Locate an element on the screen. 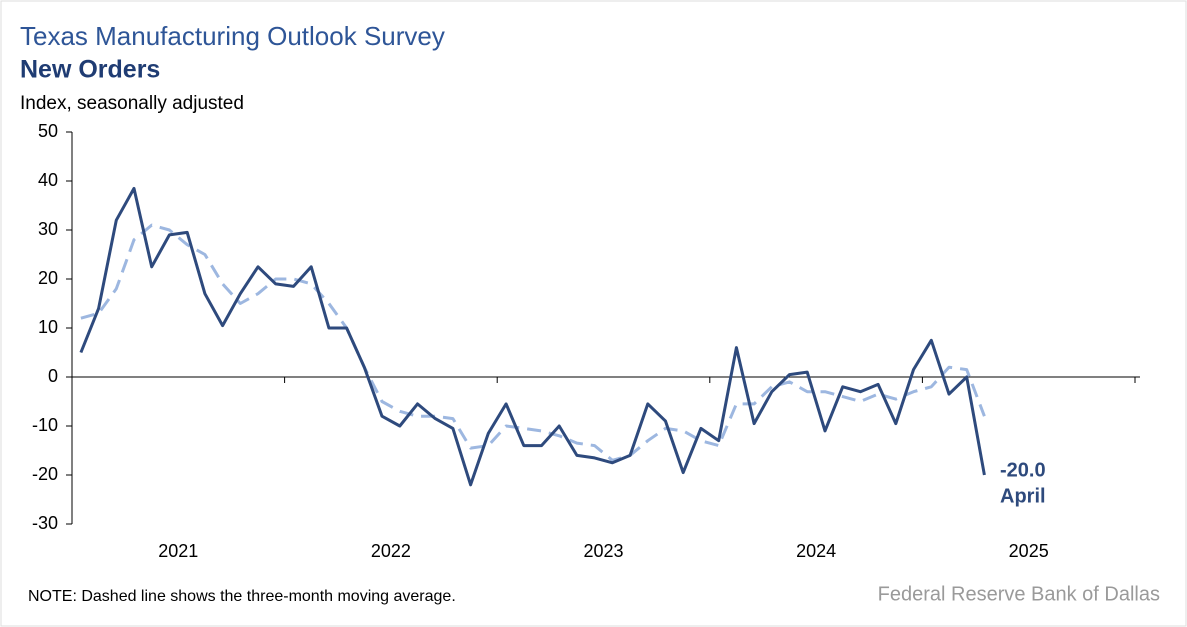 The image size is (1187, 627). y-tick-label: -20 is located at coordinates (45, 474).